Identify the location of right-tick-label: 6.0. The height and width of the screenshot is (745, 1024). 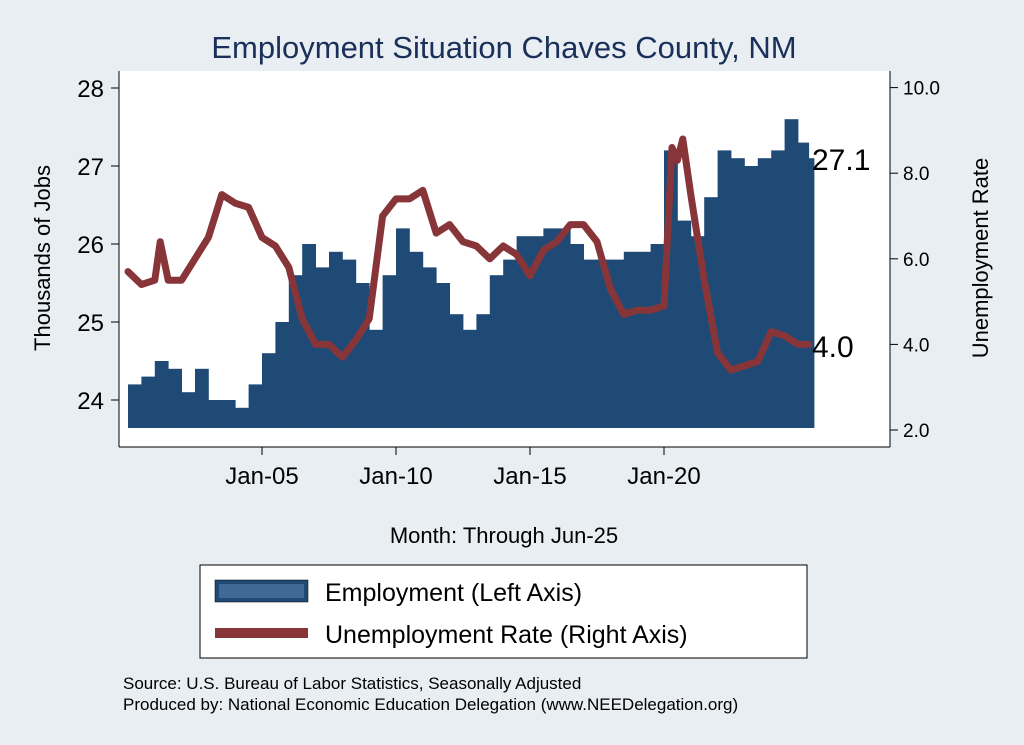
(916, 260).